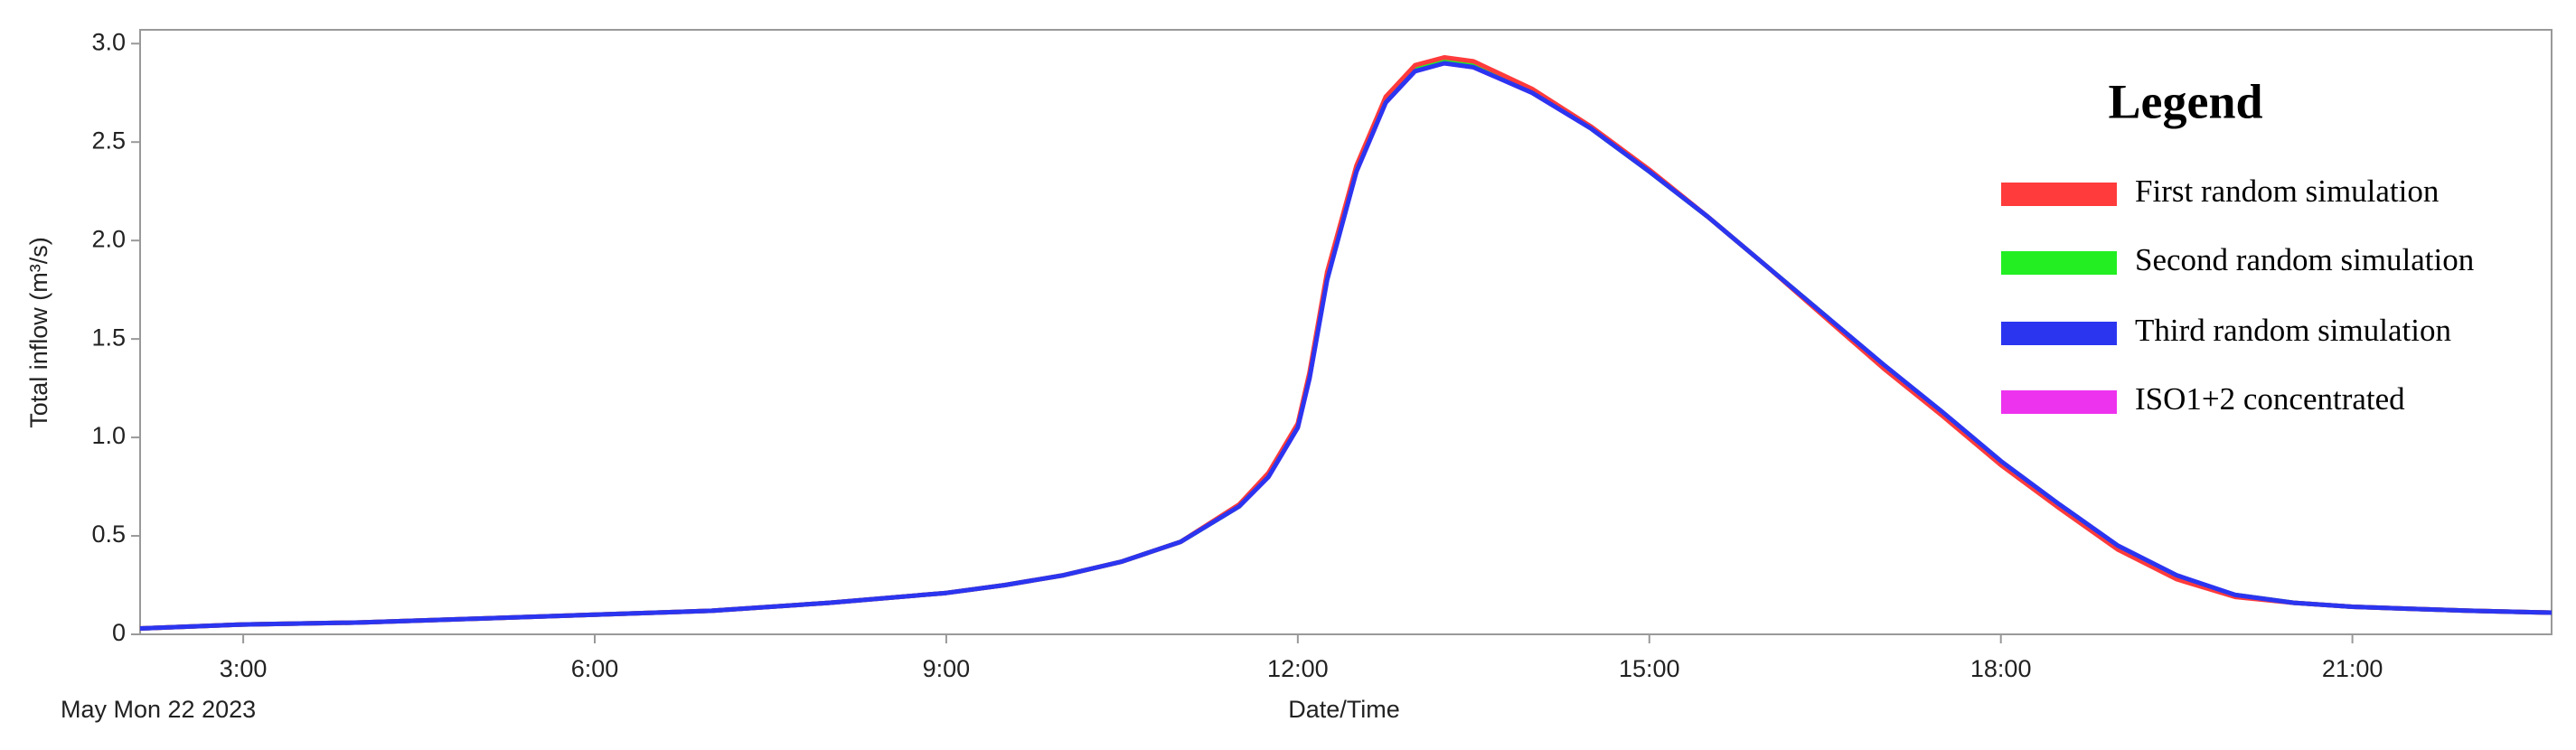  I want to click on x-tick-label: 9:00, so click(947, 669).